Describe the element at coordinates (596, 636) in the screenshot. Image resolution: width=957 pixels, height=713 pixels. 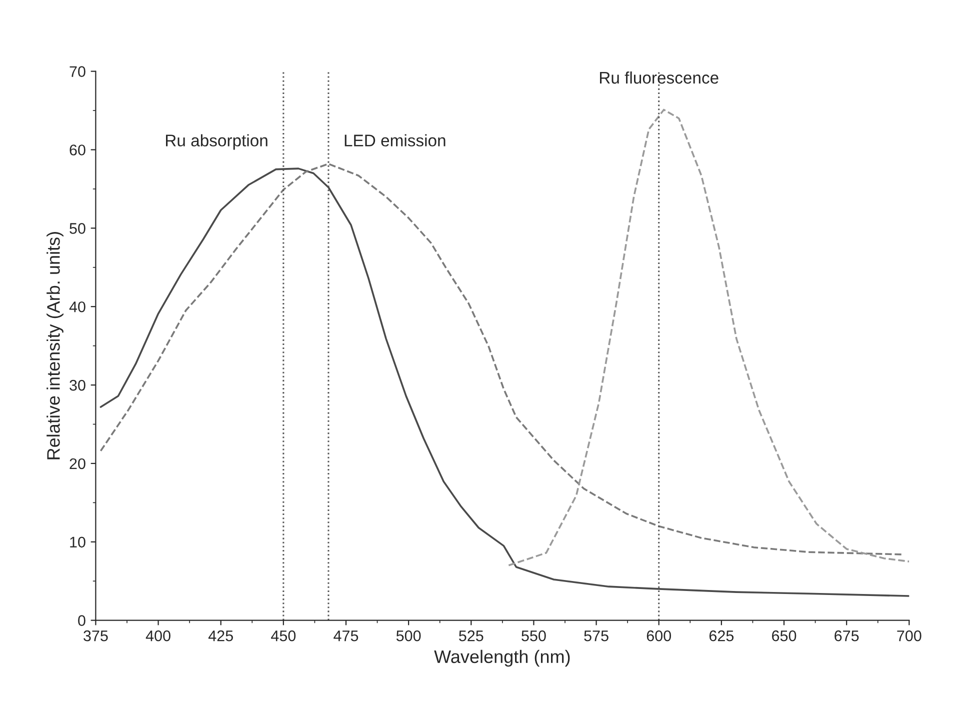
I see `x-tick-label: 575` at that location.